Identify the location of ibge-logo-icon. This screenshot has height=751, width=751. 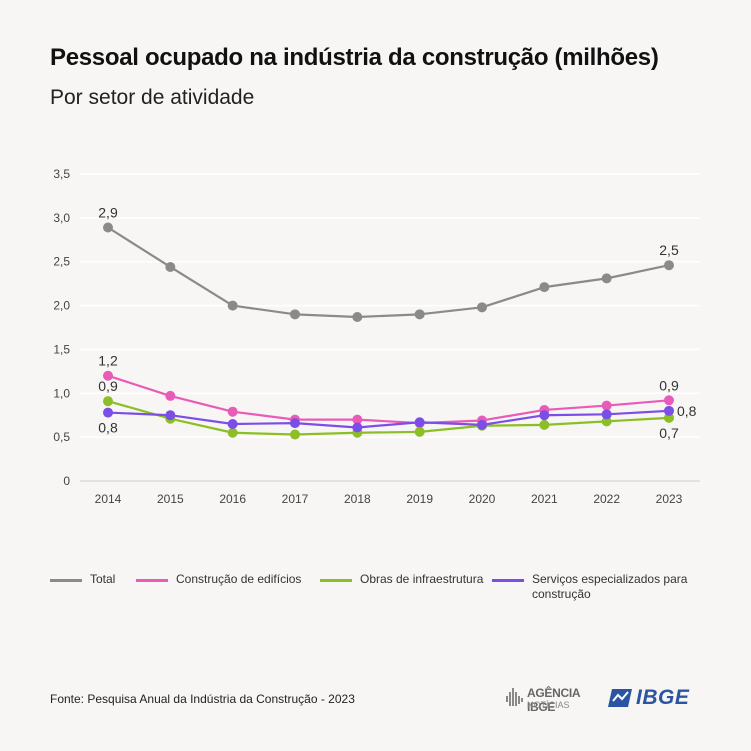
(620, 698).